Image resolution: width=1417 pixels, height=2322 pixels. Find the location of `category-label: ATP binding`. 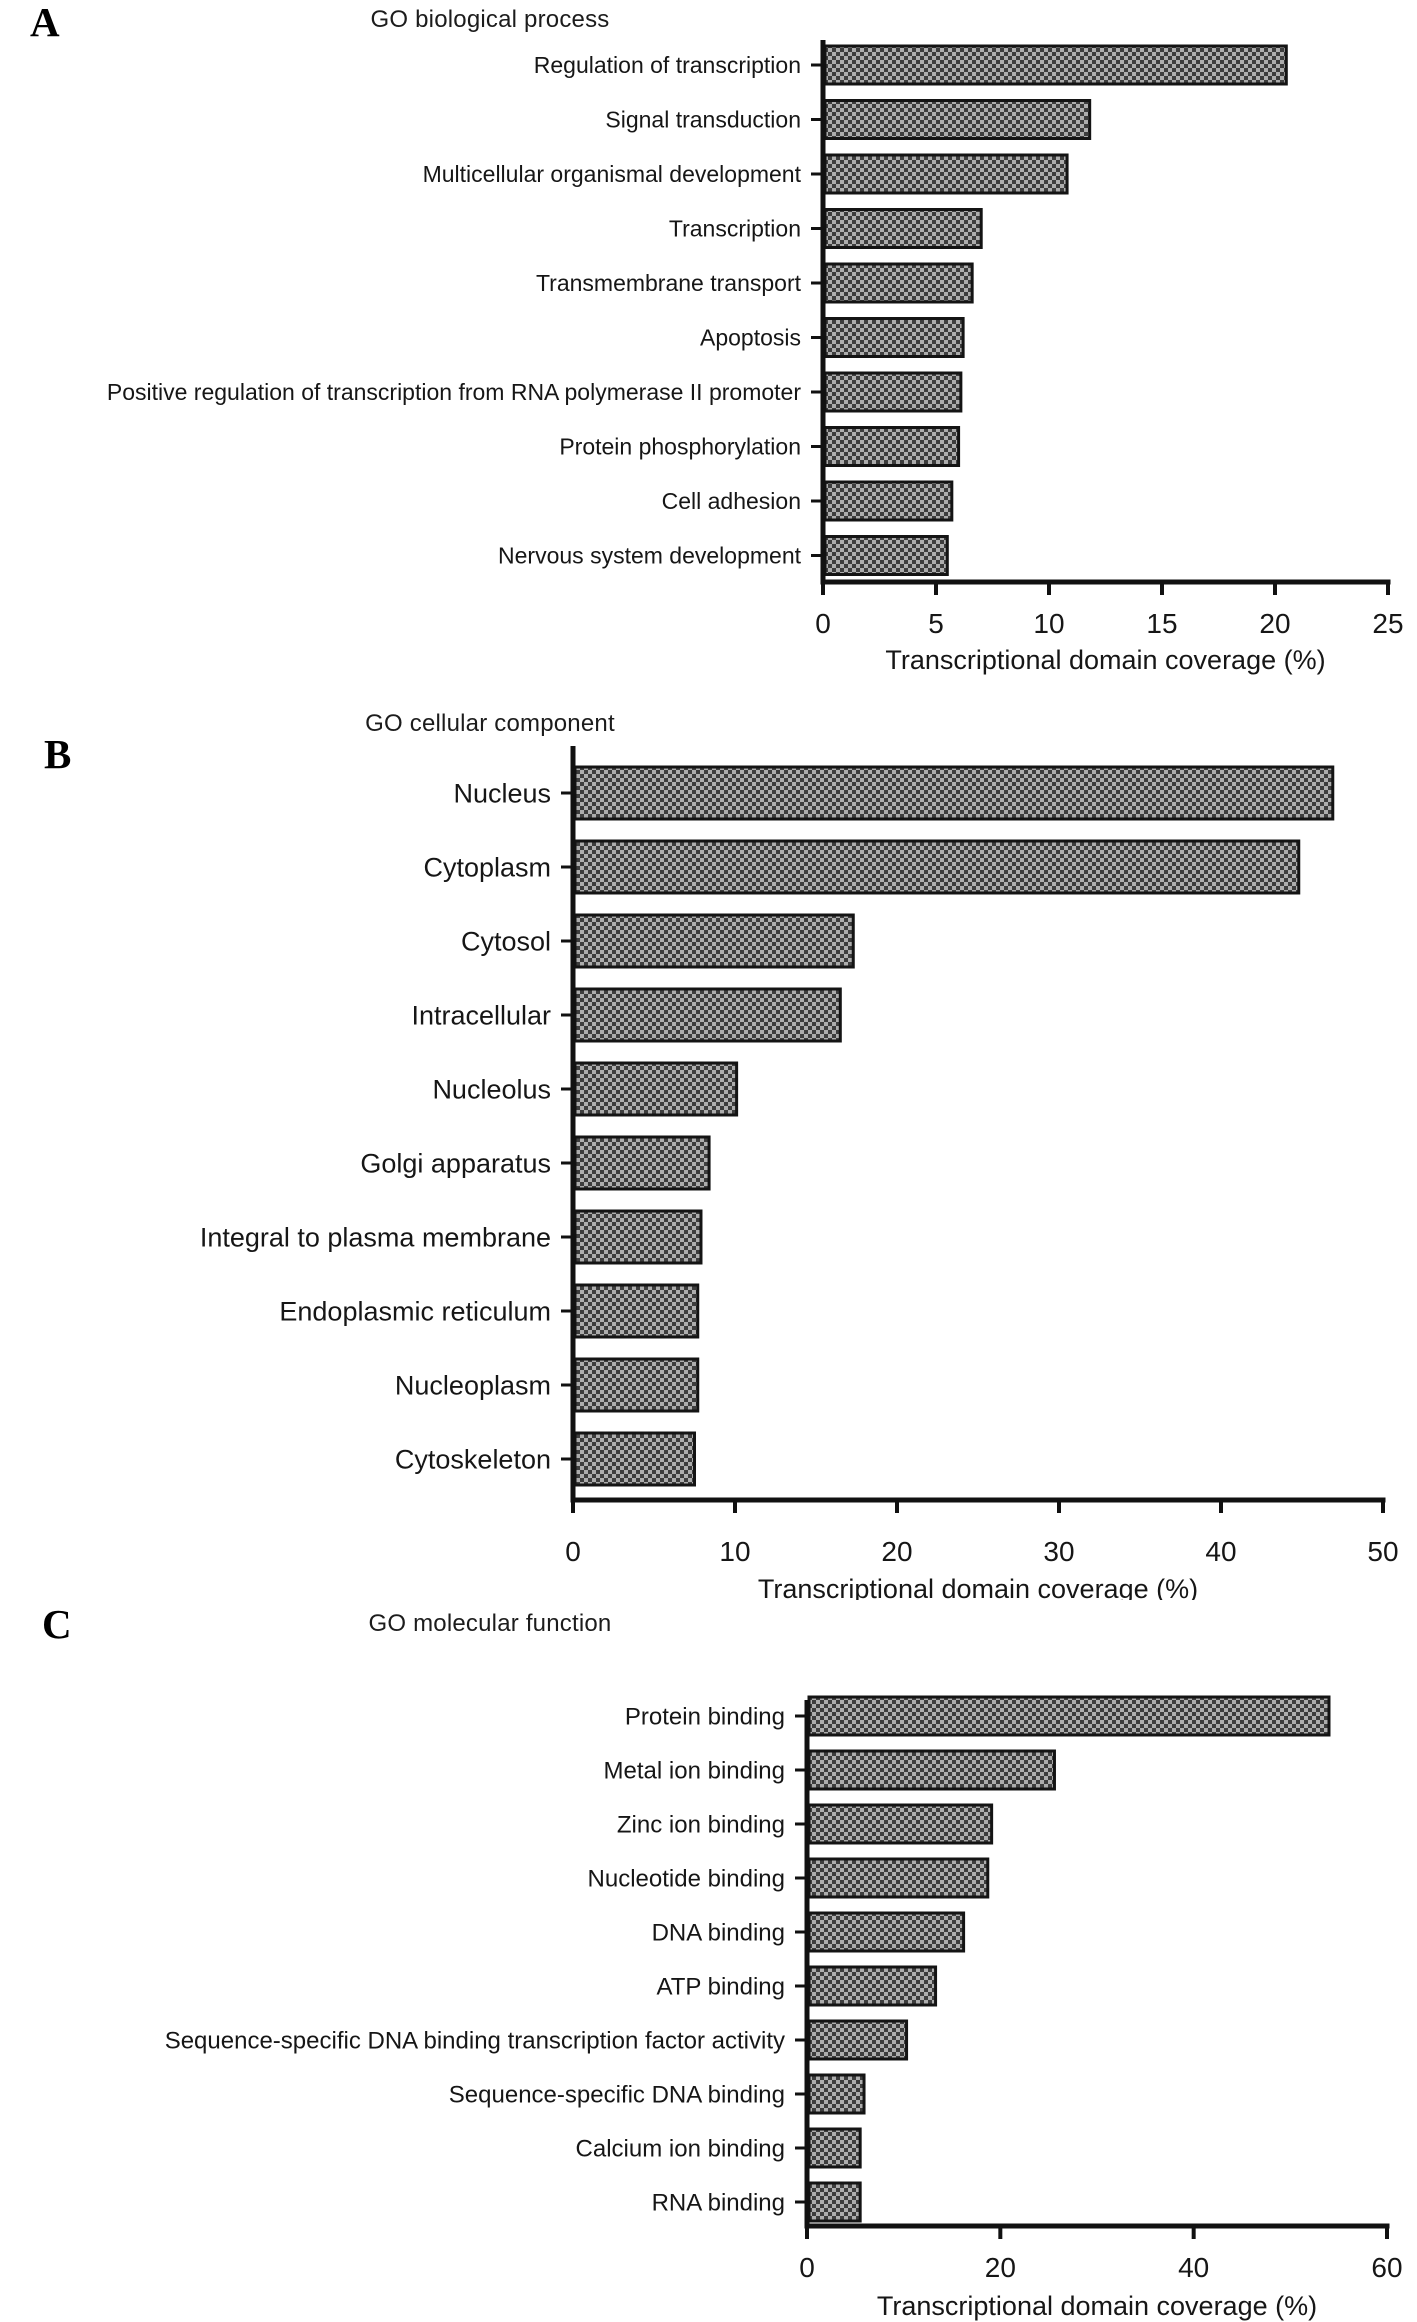

category-label: ATP binding is located at coordinates (720, 1986).